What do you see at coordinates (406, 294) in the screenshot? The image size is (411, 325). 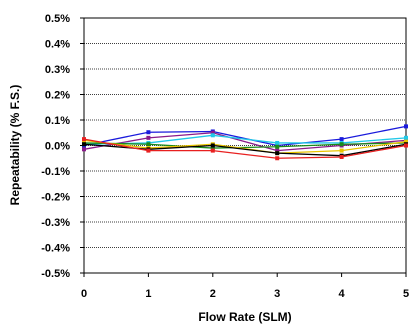 I see `x-tick-label: 5` at bounding box center [406, 294].